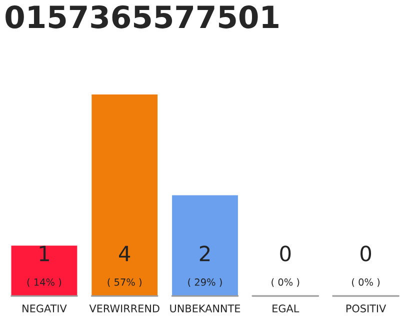 The image size is (410, 320). What do you see at coordinates (366, 308) in the screenshot?
I see `x-tick-label: POSITIV` at bounding box center [366, 308].